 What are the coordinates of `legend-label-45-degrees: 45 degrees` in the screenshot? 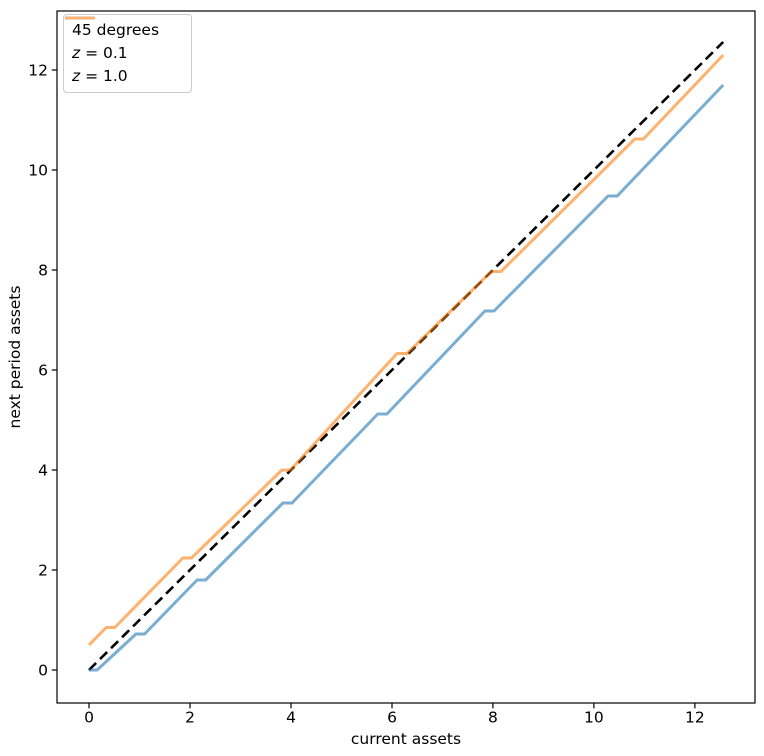 It's located at (116, 30).